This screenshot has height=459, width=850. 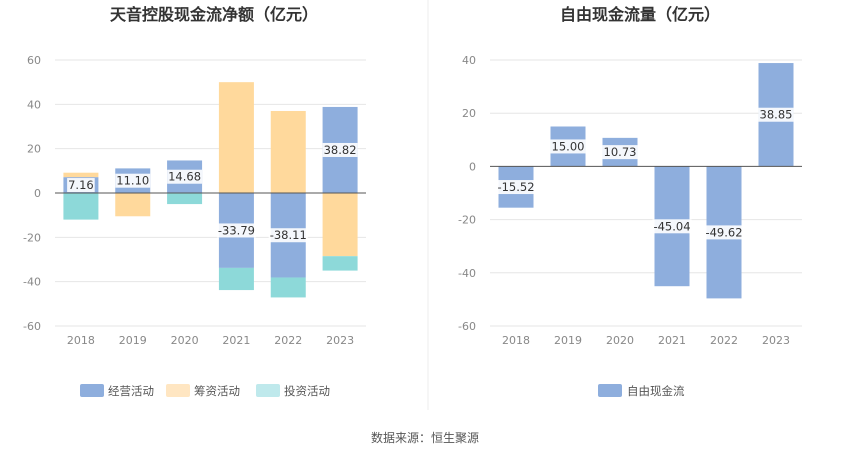 What do you see at coordinates (610, 390) in the screenshot?
I see `legend-swatch-free-cash-flow` at bounding box center [610, 390].